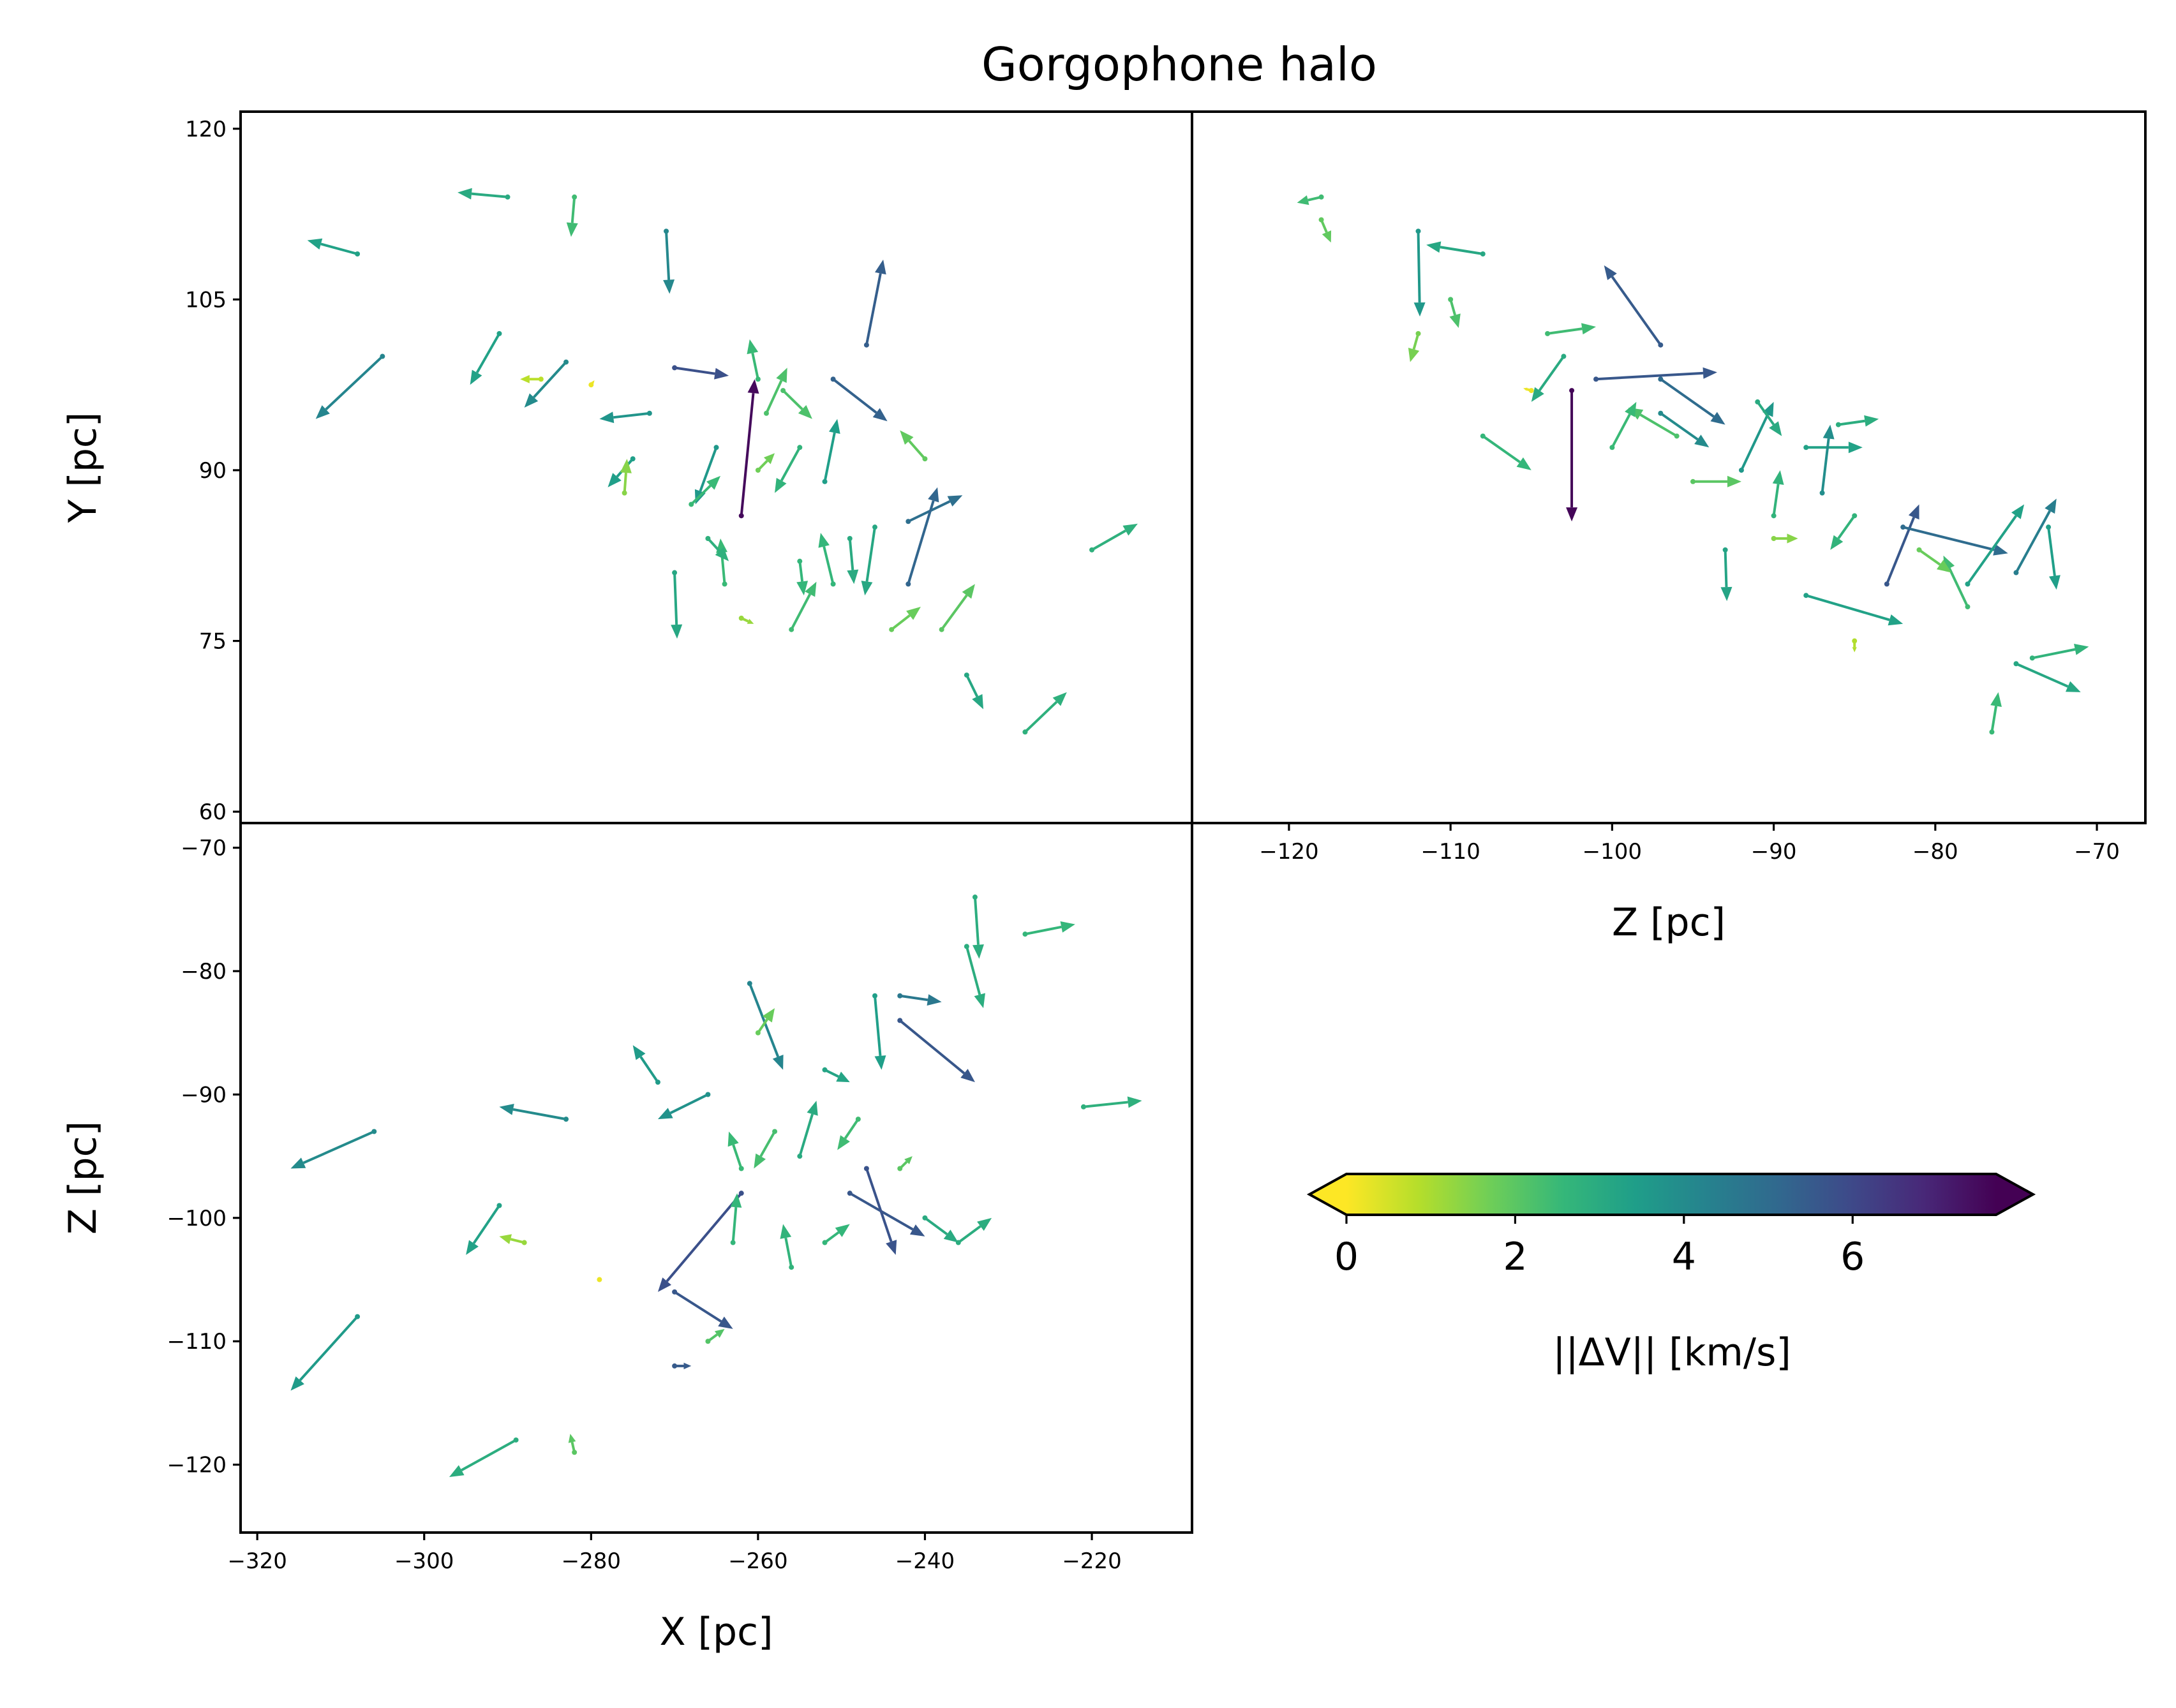 Image resolution: width=2176 pixels, height=1708 pixels. I want to click on colorbar-tick-label: 0, so click(1346, 1257).